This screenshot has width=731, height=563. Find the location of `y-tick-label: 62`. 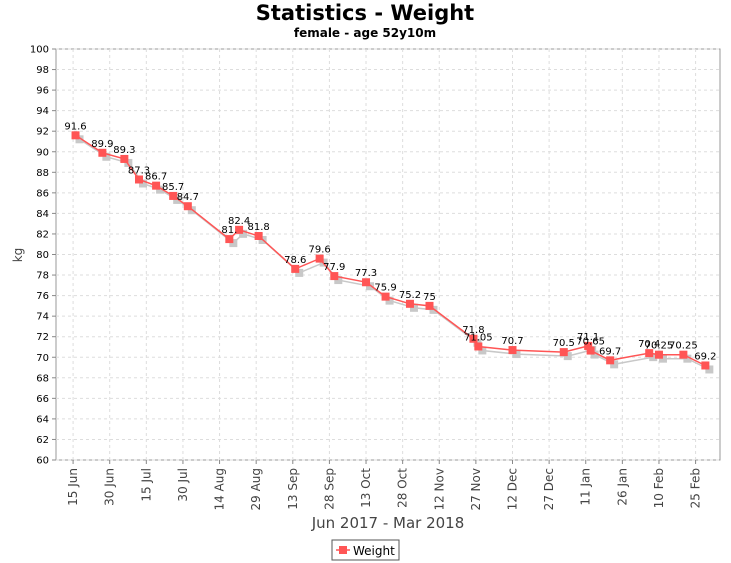

y-tick-label: 62 is located at coordinates (42, 440).